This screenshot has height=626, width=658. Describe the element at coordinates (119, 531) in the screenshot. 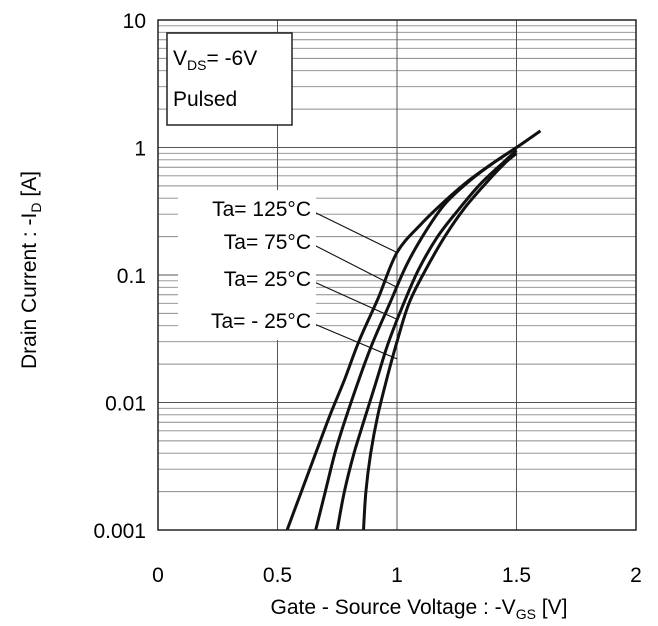

I see `y-tick-label: 0.001` at that location.